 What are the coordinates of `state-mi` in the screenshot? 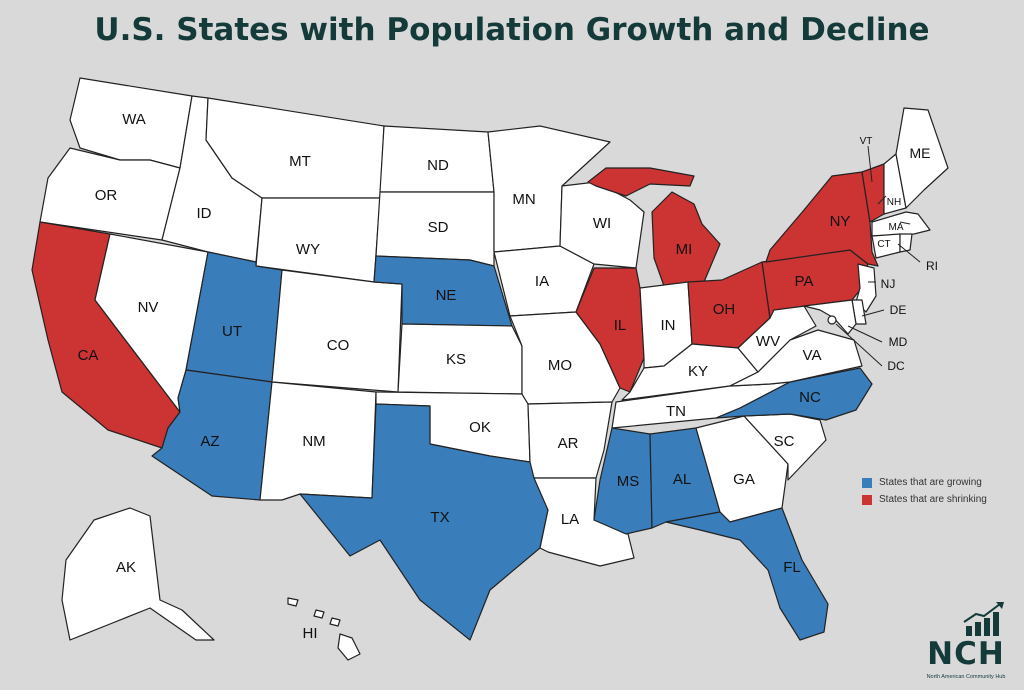 It's located at (654, 227).